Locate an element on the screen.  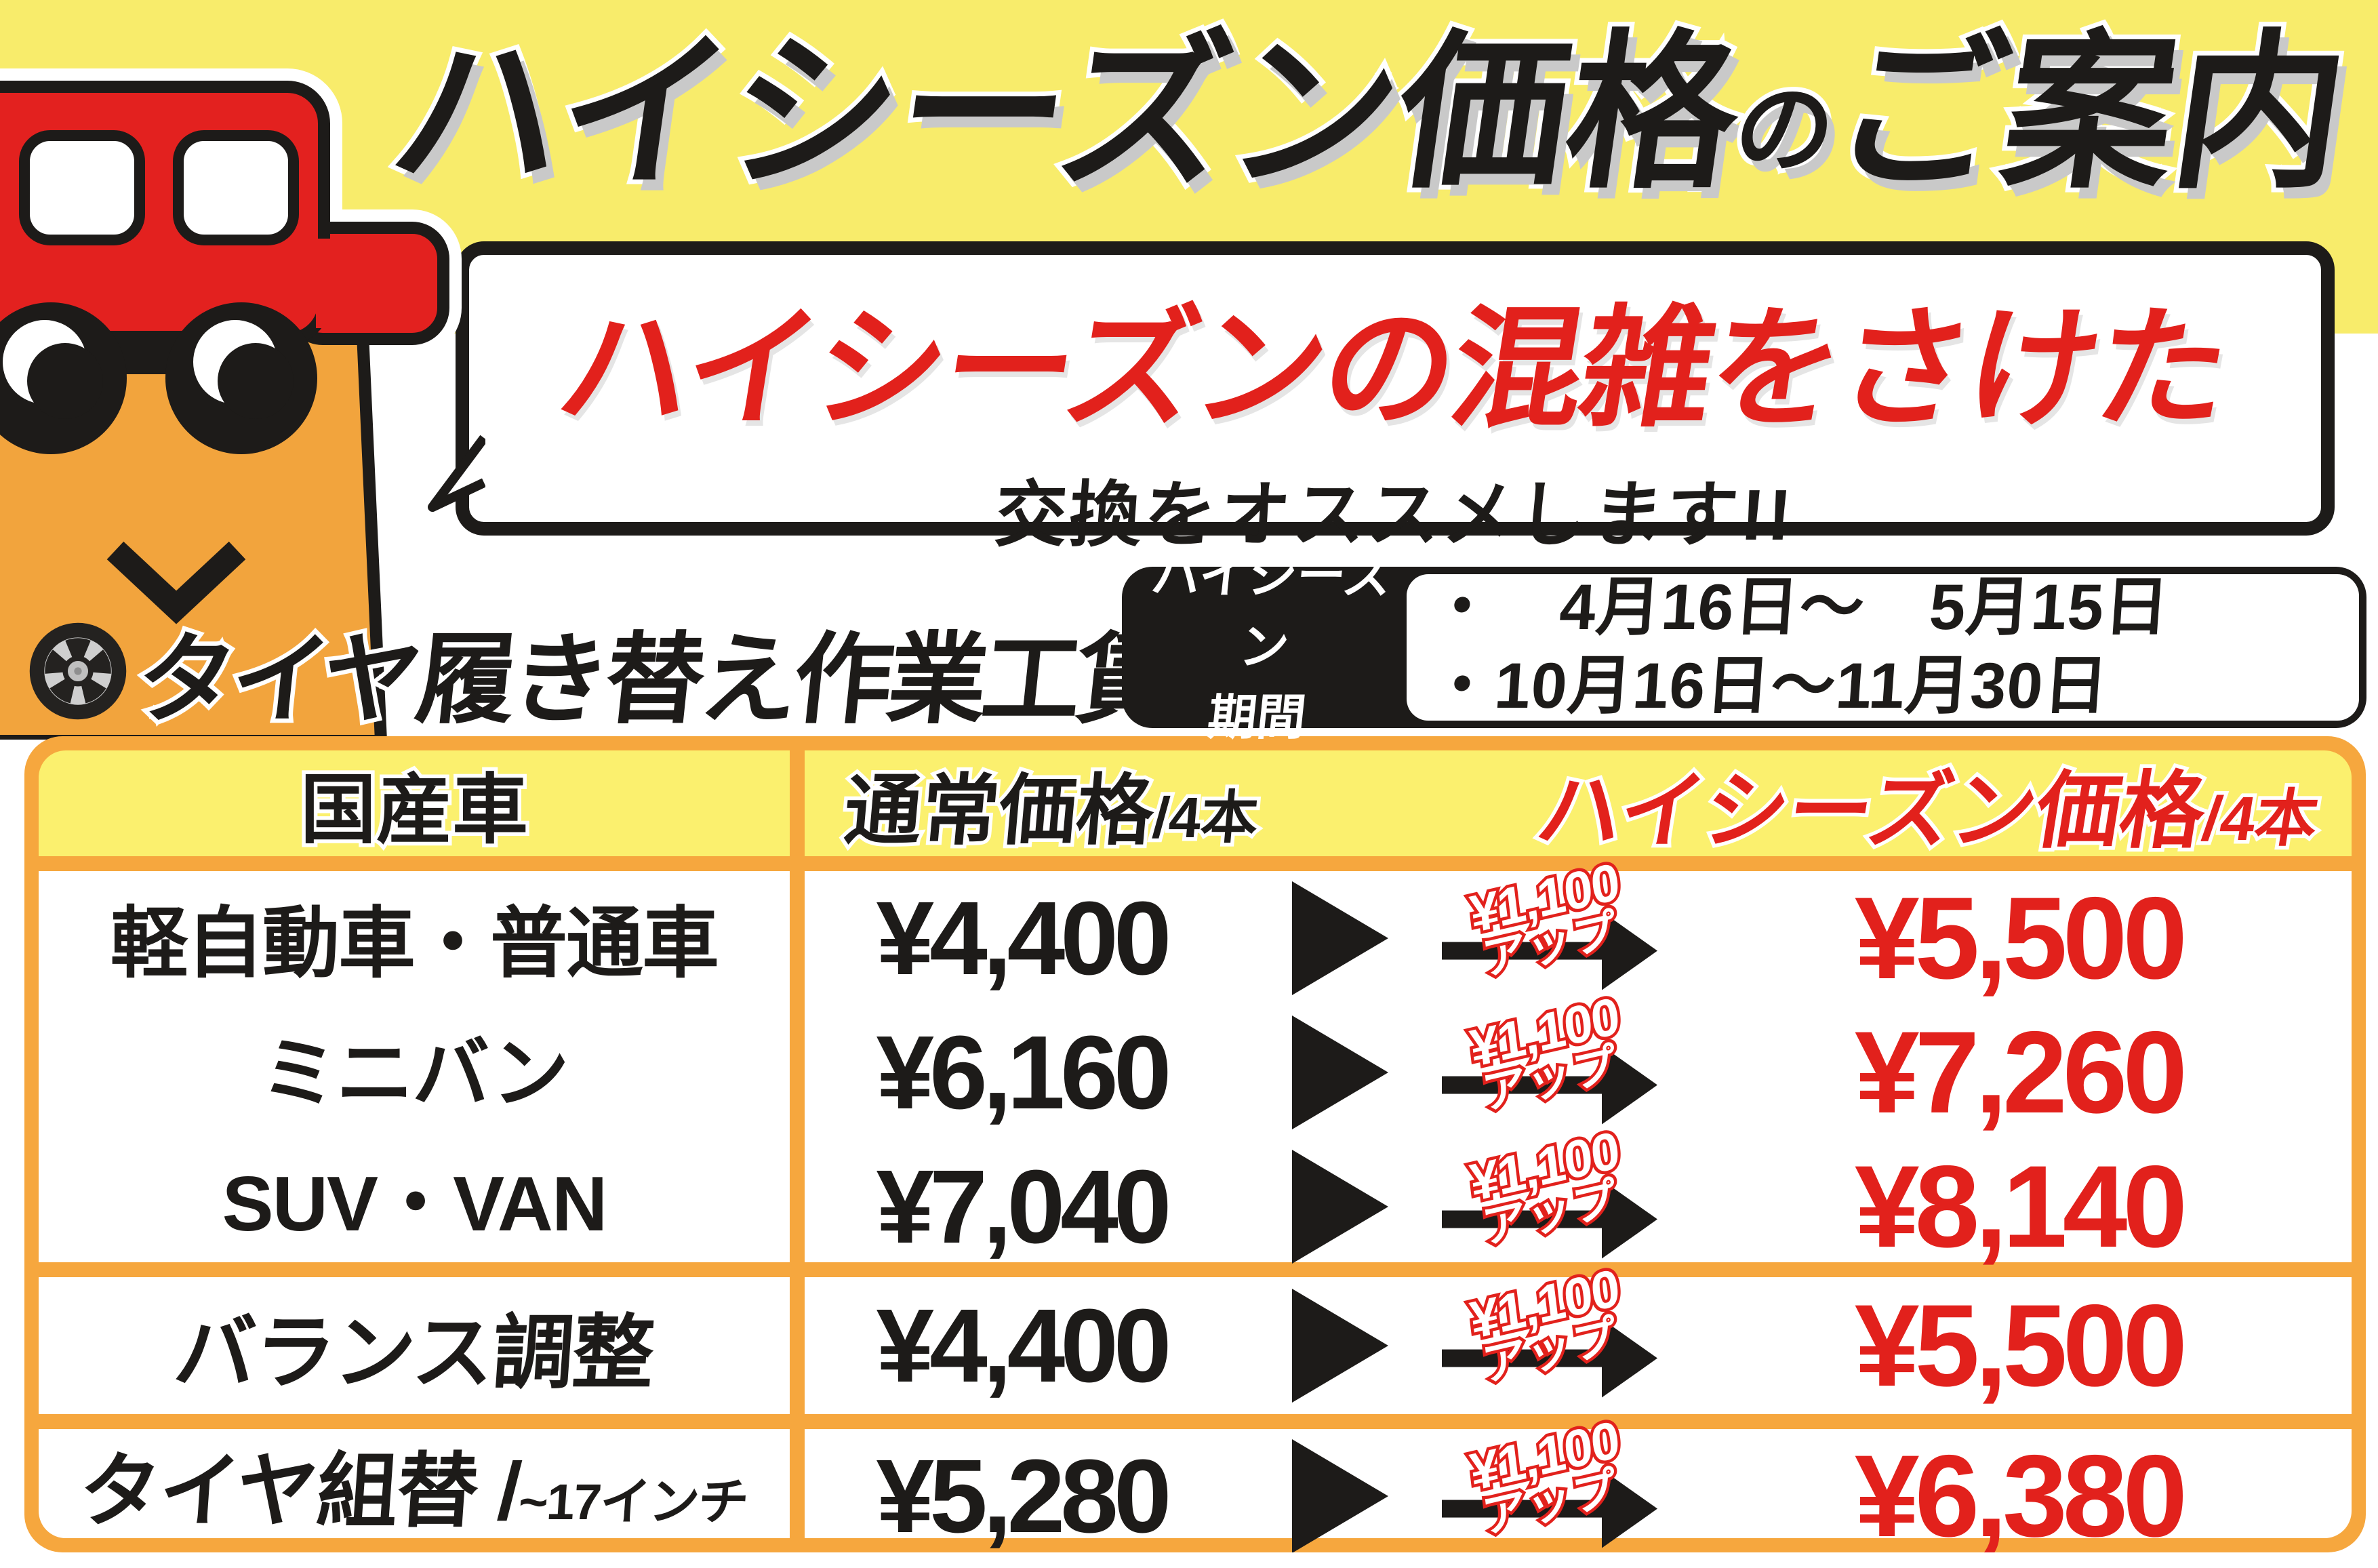
service-label: バランス調整 is located at coordinates (413, 1354).